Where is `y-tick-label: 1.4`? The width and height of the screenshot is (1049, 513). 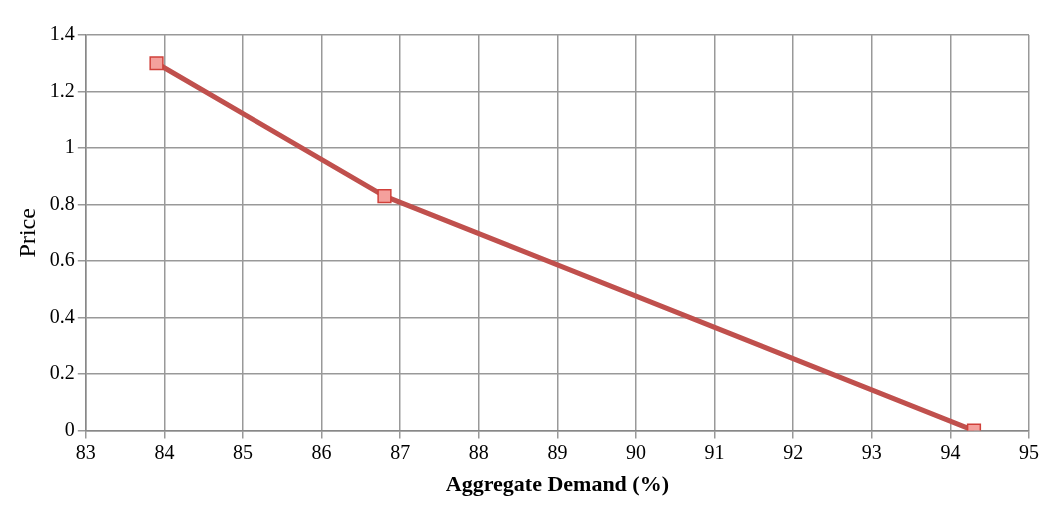
y-tick-label: 1.4 is located at coordinates (62, 33).